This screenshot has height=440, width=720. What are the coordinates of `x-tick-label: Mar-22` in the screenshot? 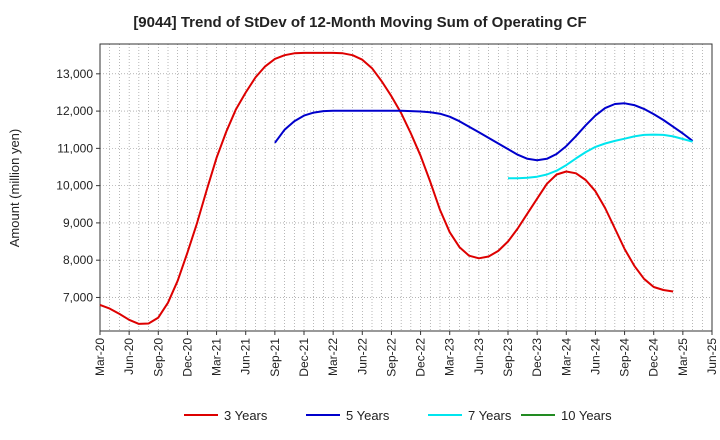 It's located at (333, 357).